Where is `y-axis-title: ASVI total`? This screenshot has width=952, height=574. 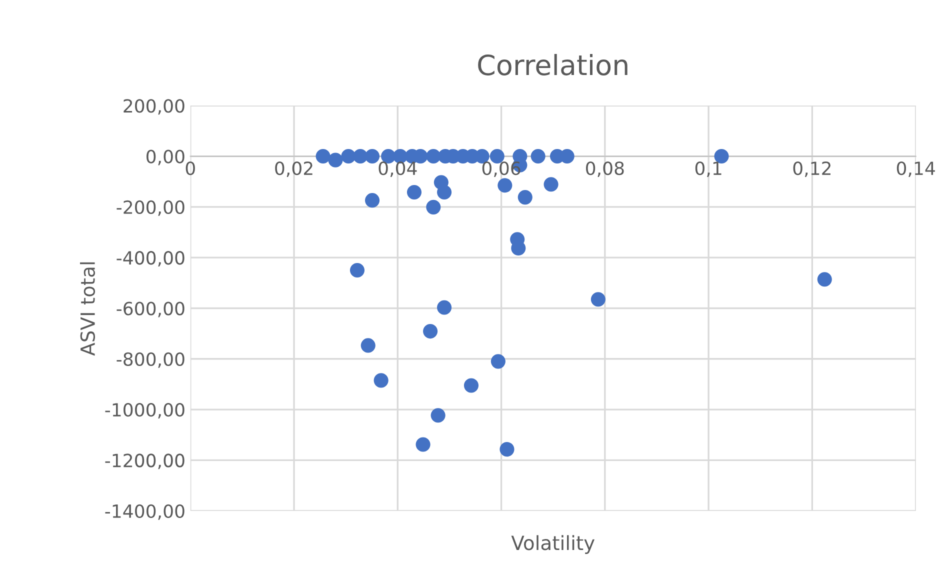
y-axis-title: ASVI total is located at coordinates (88, 309).